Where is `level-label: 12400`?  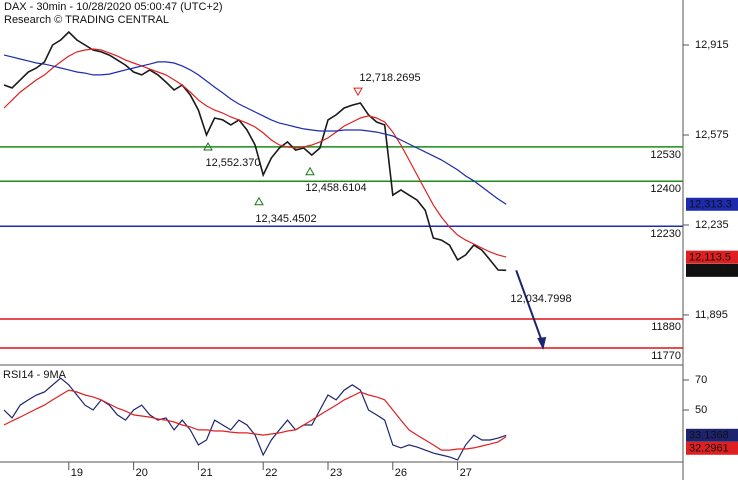
level-label: 12400 is located at coordinates (665, 189).